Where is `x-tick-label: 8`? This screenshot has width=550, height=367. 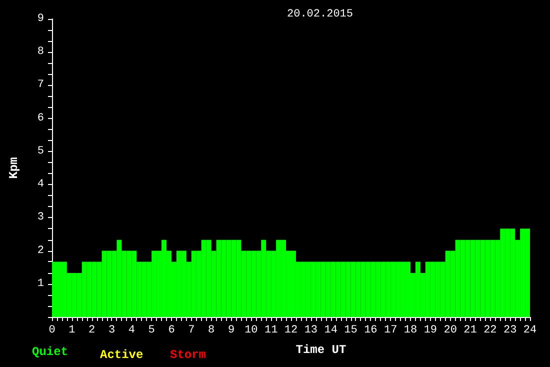 x-tick-label: 8 is located at coordinates (211, 330).